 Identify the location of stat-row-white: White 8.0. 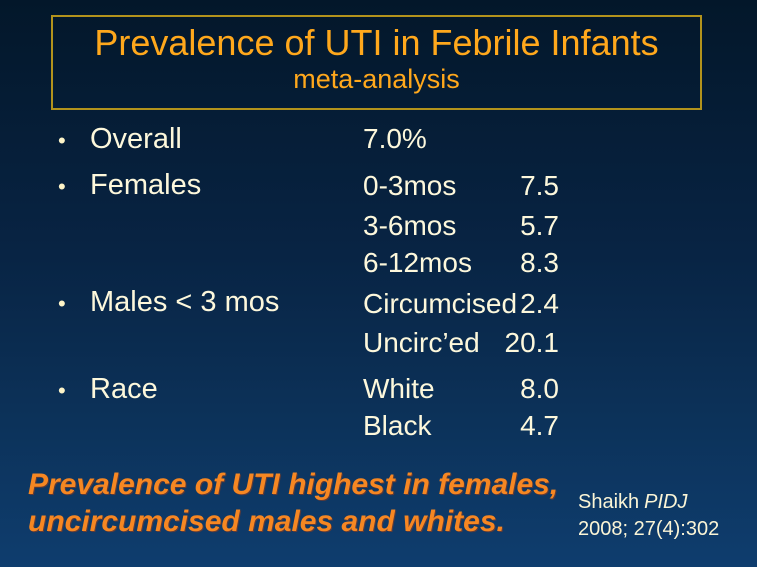
(461, 389).